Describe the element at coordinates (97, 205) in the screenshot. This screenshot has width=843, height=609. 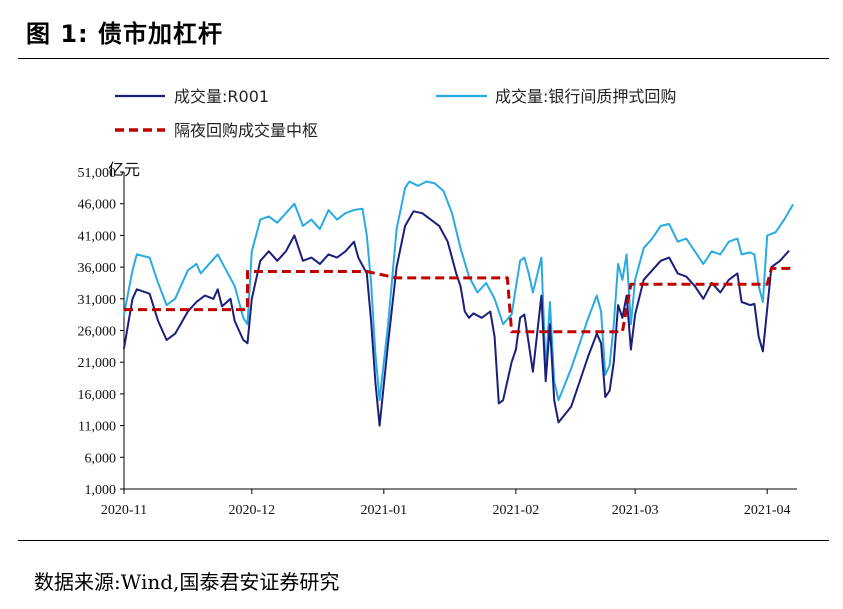
I see `y-tick-label: 46,000` at that location.